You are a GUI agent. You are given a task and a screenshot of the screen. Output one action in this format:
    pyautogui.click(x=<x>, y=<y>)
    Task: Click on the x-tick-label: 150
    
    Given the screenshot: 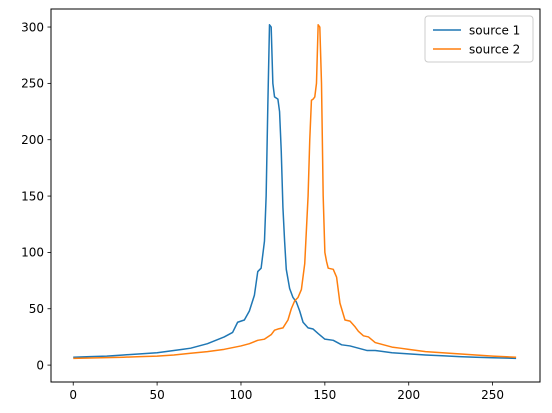 What is the action you would take?
    pyautogui.click(x=324, y=395)
    